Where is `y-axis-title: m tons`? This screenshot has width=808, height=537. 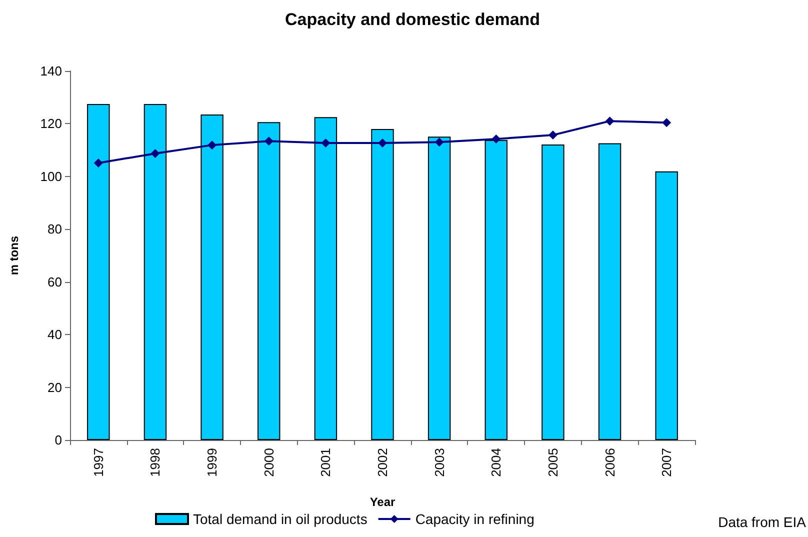 y-axis-title: m tons is located at coordinates (14, 256).